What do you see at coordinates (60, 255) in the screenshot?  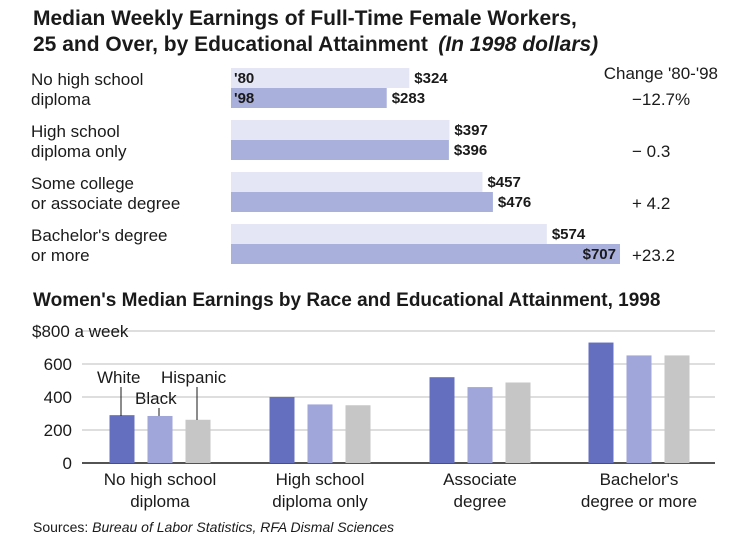 I see `chart1-category-label-line2: or more` at bounding box center [60, 255].